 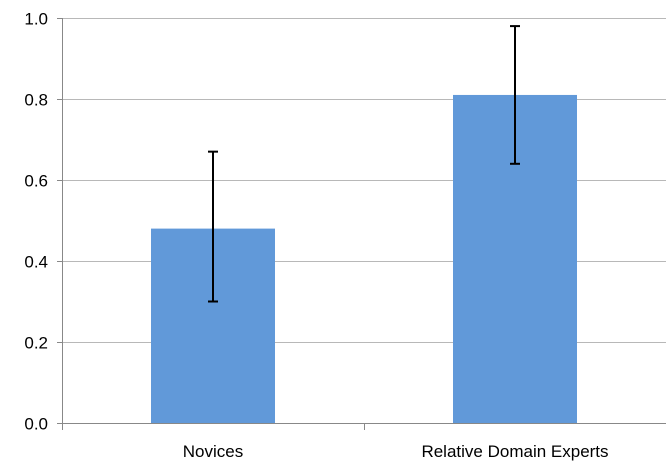 I want to click on y-tick-label-3: 0.6, so click(x=36, y=181).